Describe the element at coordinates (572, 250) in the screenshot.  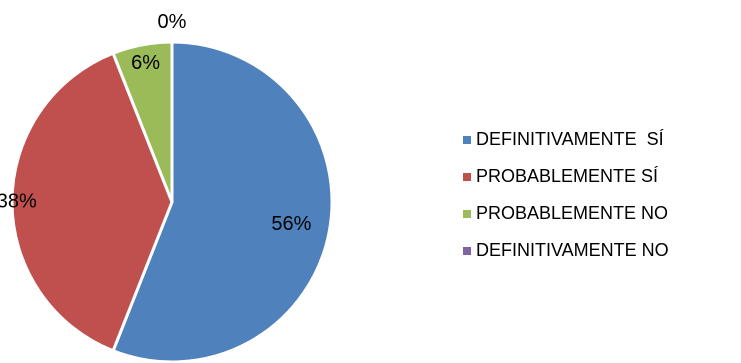
I see `legend-label: DEFINITIVAMENTE NO` at that location.